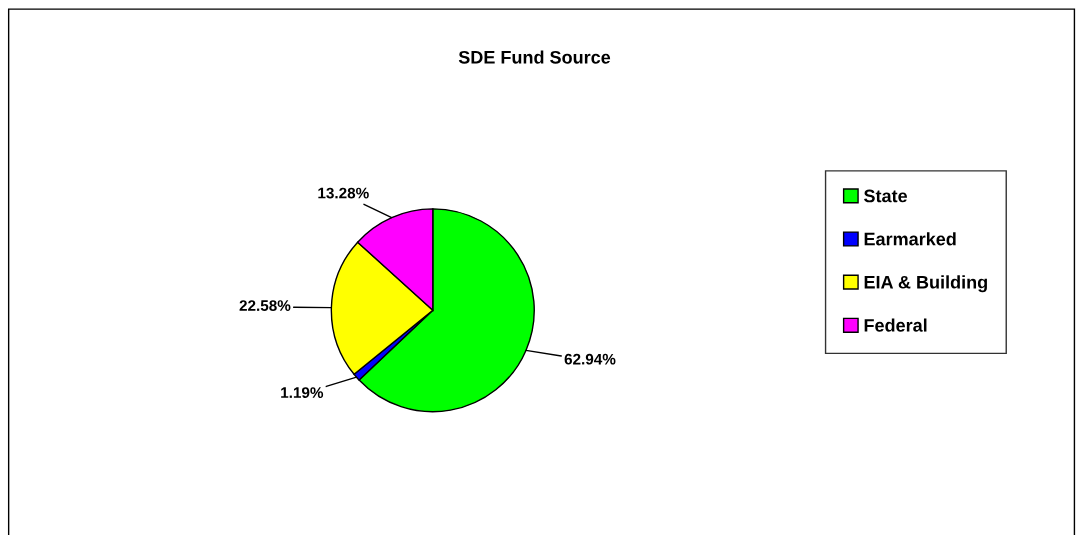 The height and width of the screenshot is (535, 1082). I want to click on chart-title: SDE Fund Source, so click(534, 57).